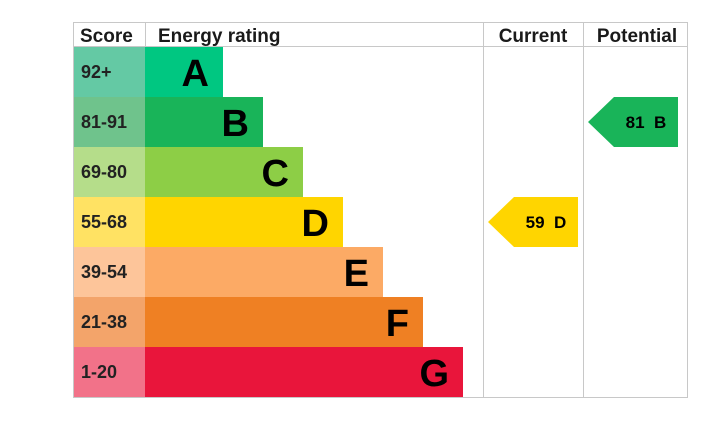 The image size is (716, 421). Describe the element at coordinates (195, 74) in the screenshot. I see `band-letter: A` at that location.